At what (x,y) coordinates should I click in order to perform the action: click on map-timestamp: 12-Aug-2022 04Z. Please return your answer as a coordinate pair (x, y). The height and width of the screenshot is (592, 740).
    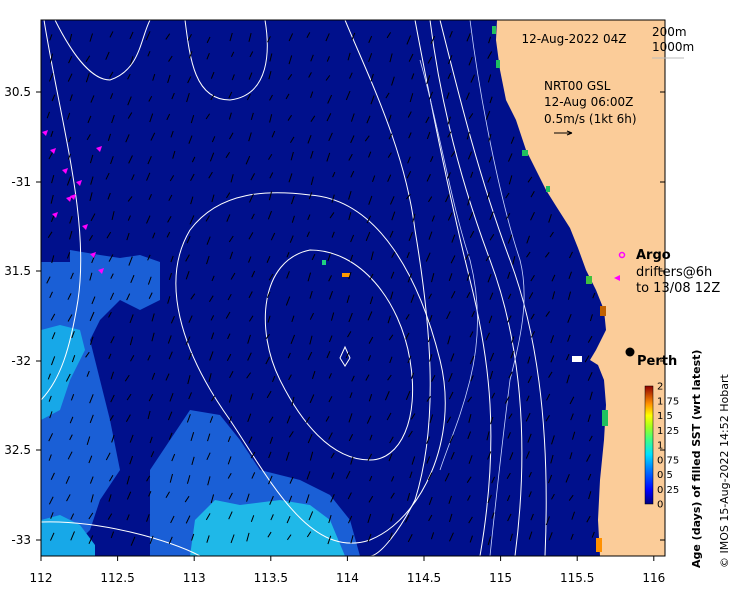
    Looking at the image, I should click on (574, 39).